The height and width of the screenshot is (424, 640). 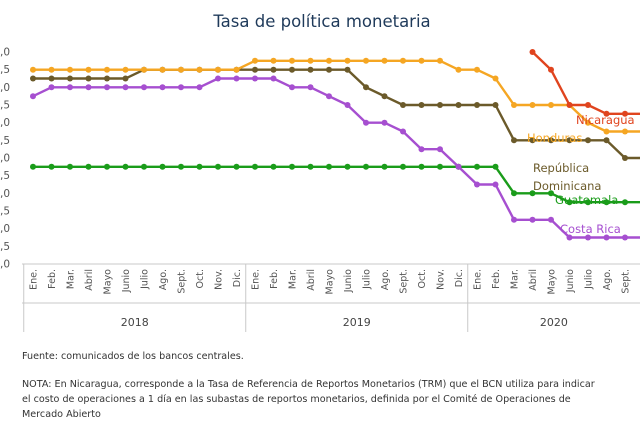 I want to click on y-tick-label: 5,5, so click(x=5, y=70).